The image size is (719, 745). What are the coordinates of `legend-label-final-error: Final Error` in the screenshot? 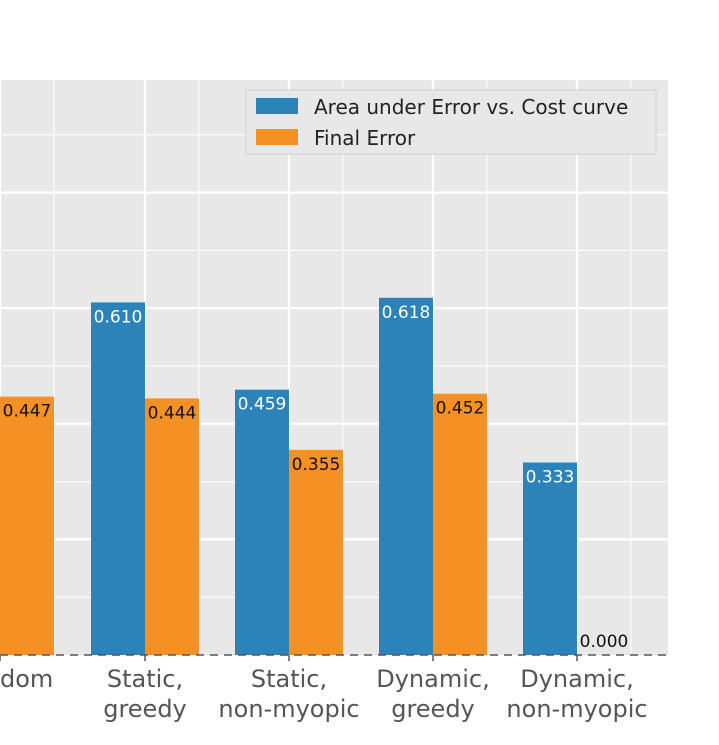 It's located at (365, 138).